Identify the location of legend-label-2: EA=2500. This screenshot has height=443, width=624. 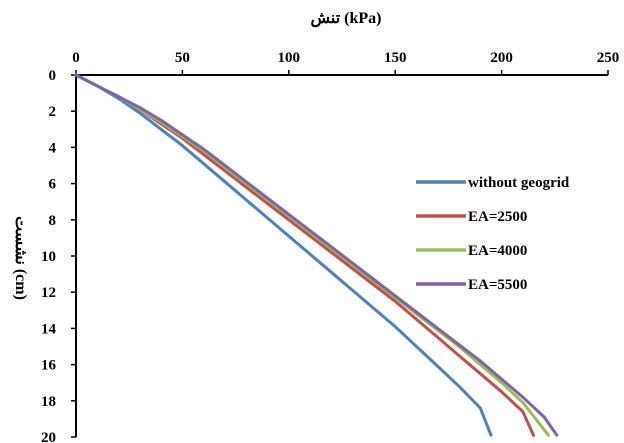
(497, 217).